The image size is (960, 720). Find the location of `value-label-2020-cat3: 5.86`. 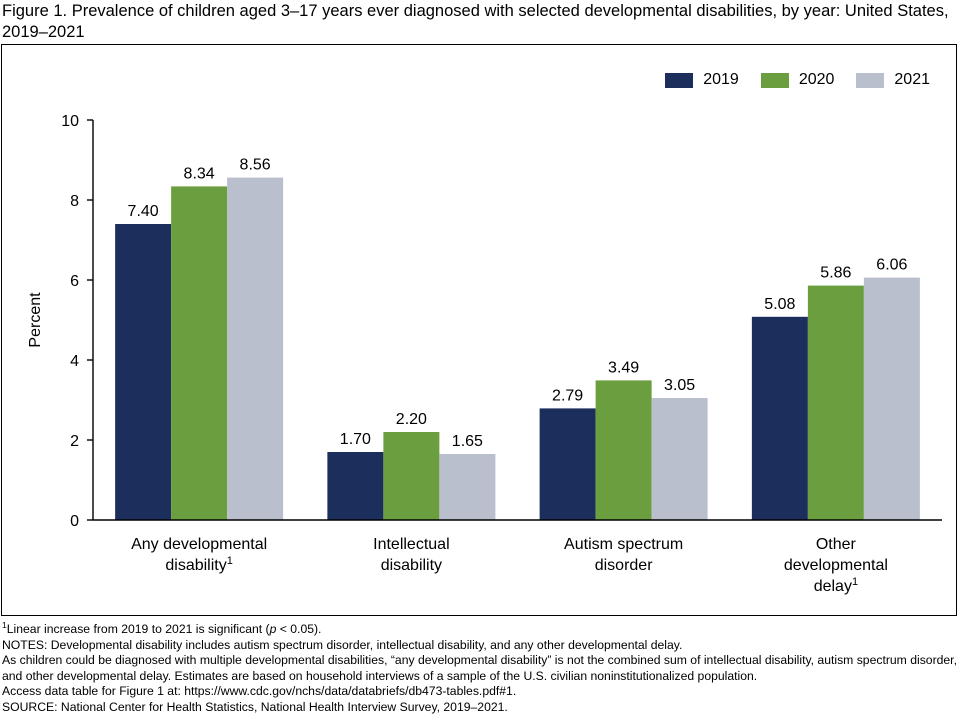

value-label-2020-cat3: 5.86 is located at coordinates (835, 273).